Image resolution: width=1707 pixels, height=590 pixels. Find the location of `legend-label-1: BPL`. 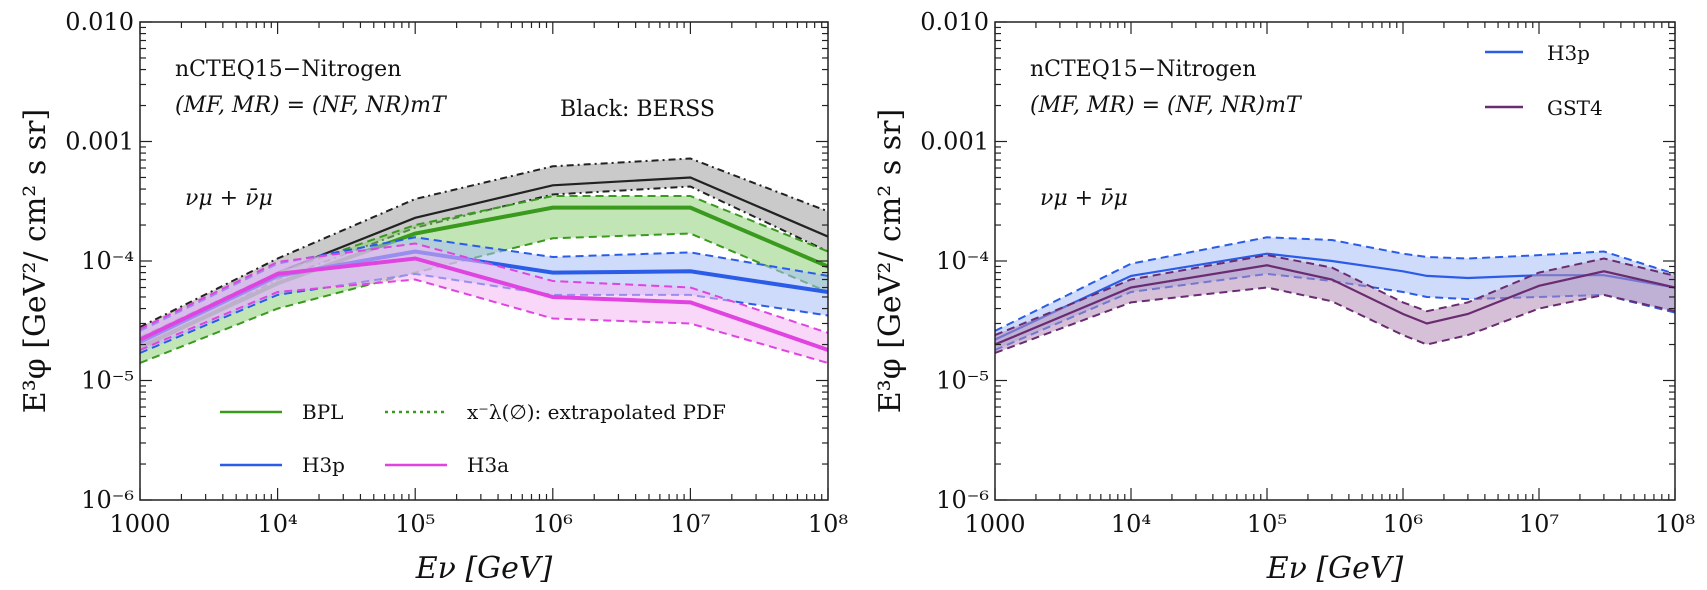

legend-label-1: BPL is located at coordinates (322, 412).